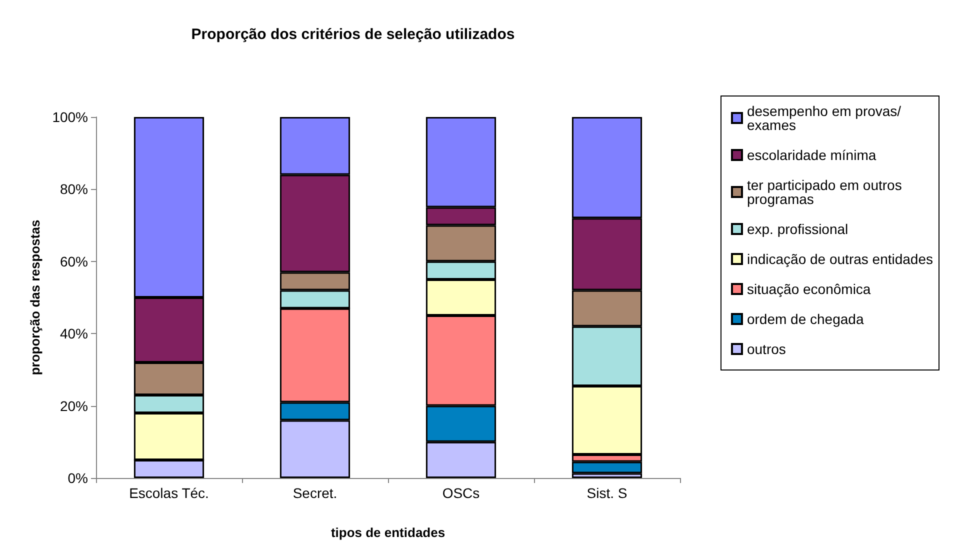 This screenshot has height=556, width=953. I want to click on x-tick-label: Escolas Téc., so click(169, 493).